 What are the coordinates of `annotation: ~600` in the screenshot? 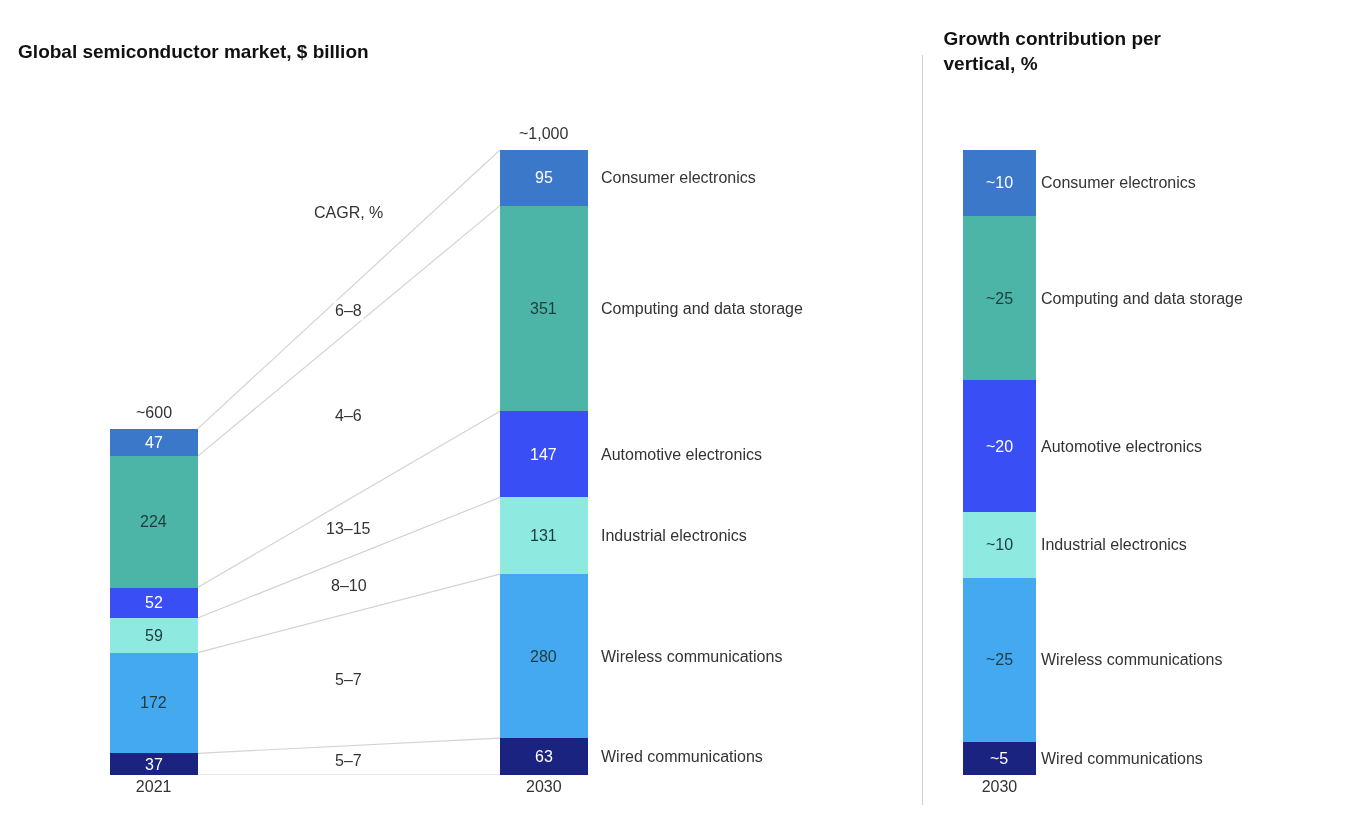 It's located at (154, 412).